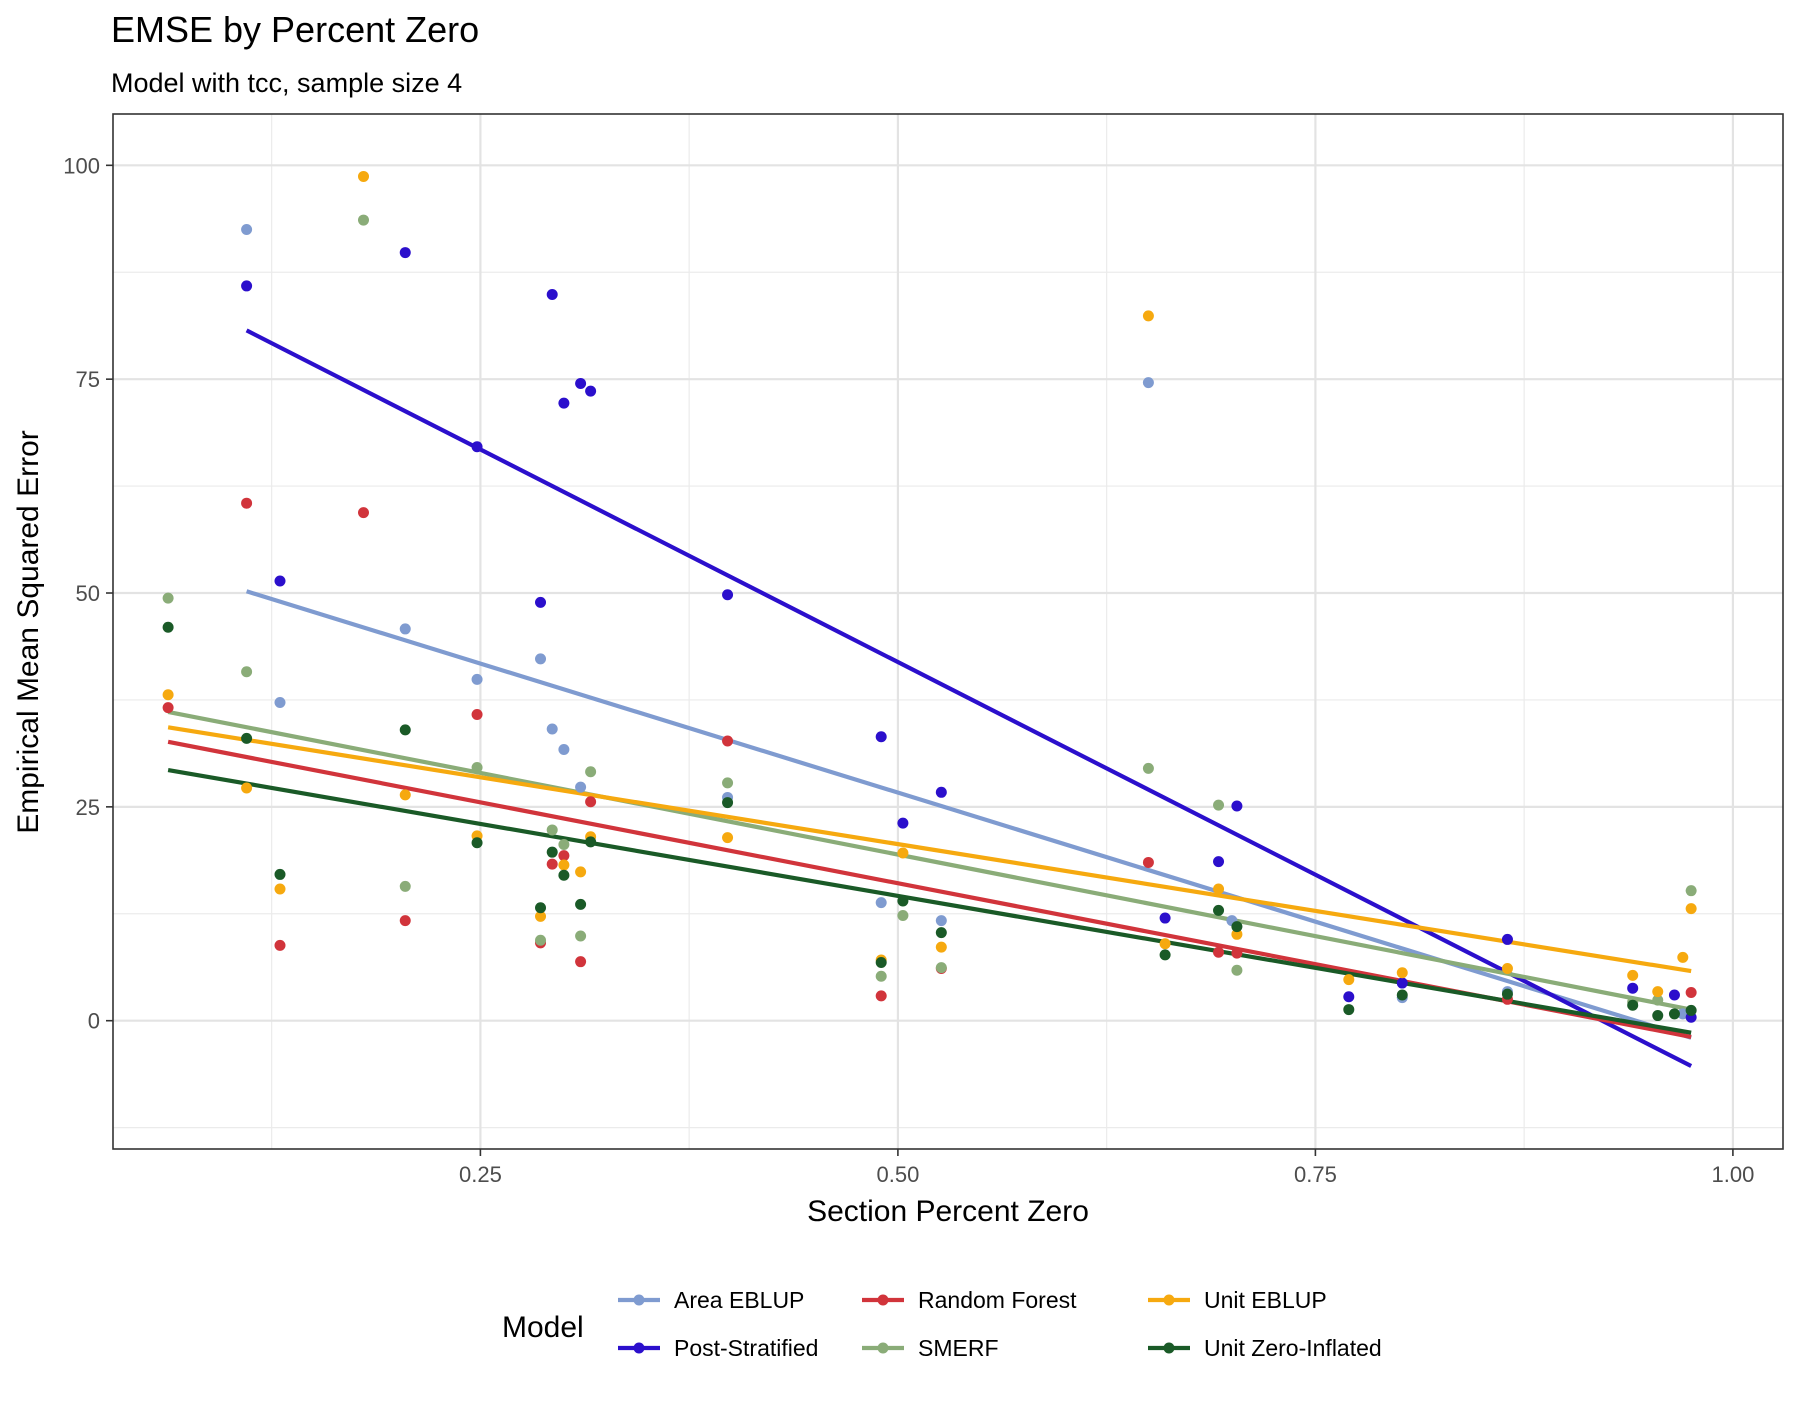 This screenshot has width=1800, height=1405. I want to click on legend-label: Unit Zero-Inflated, so click(1293, 1348).